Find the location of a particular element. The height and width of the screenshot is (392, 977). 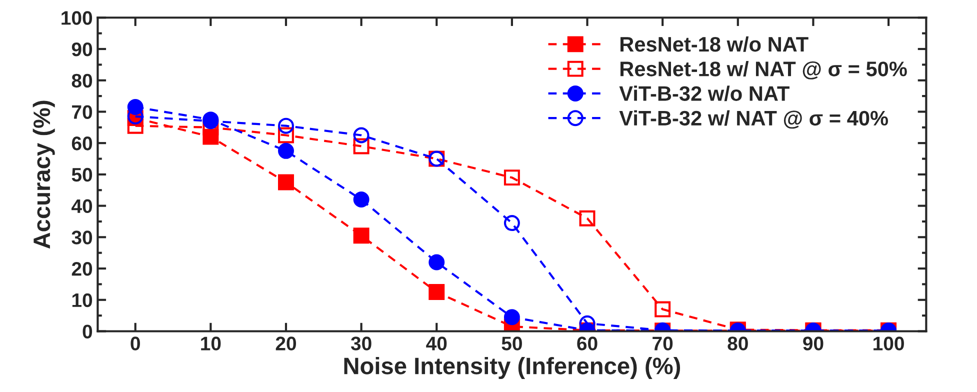

x-tick-label: 40 is located at coordinates (436, 343).